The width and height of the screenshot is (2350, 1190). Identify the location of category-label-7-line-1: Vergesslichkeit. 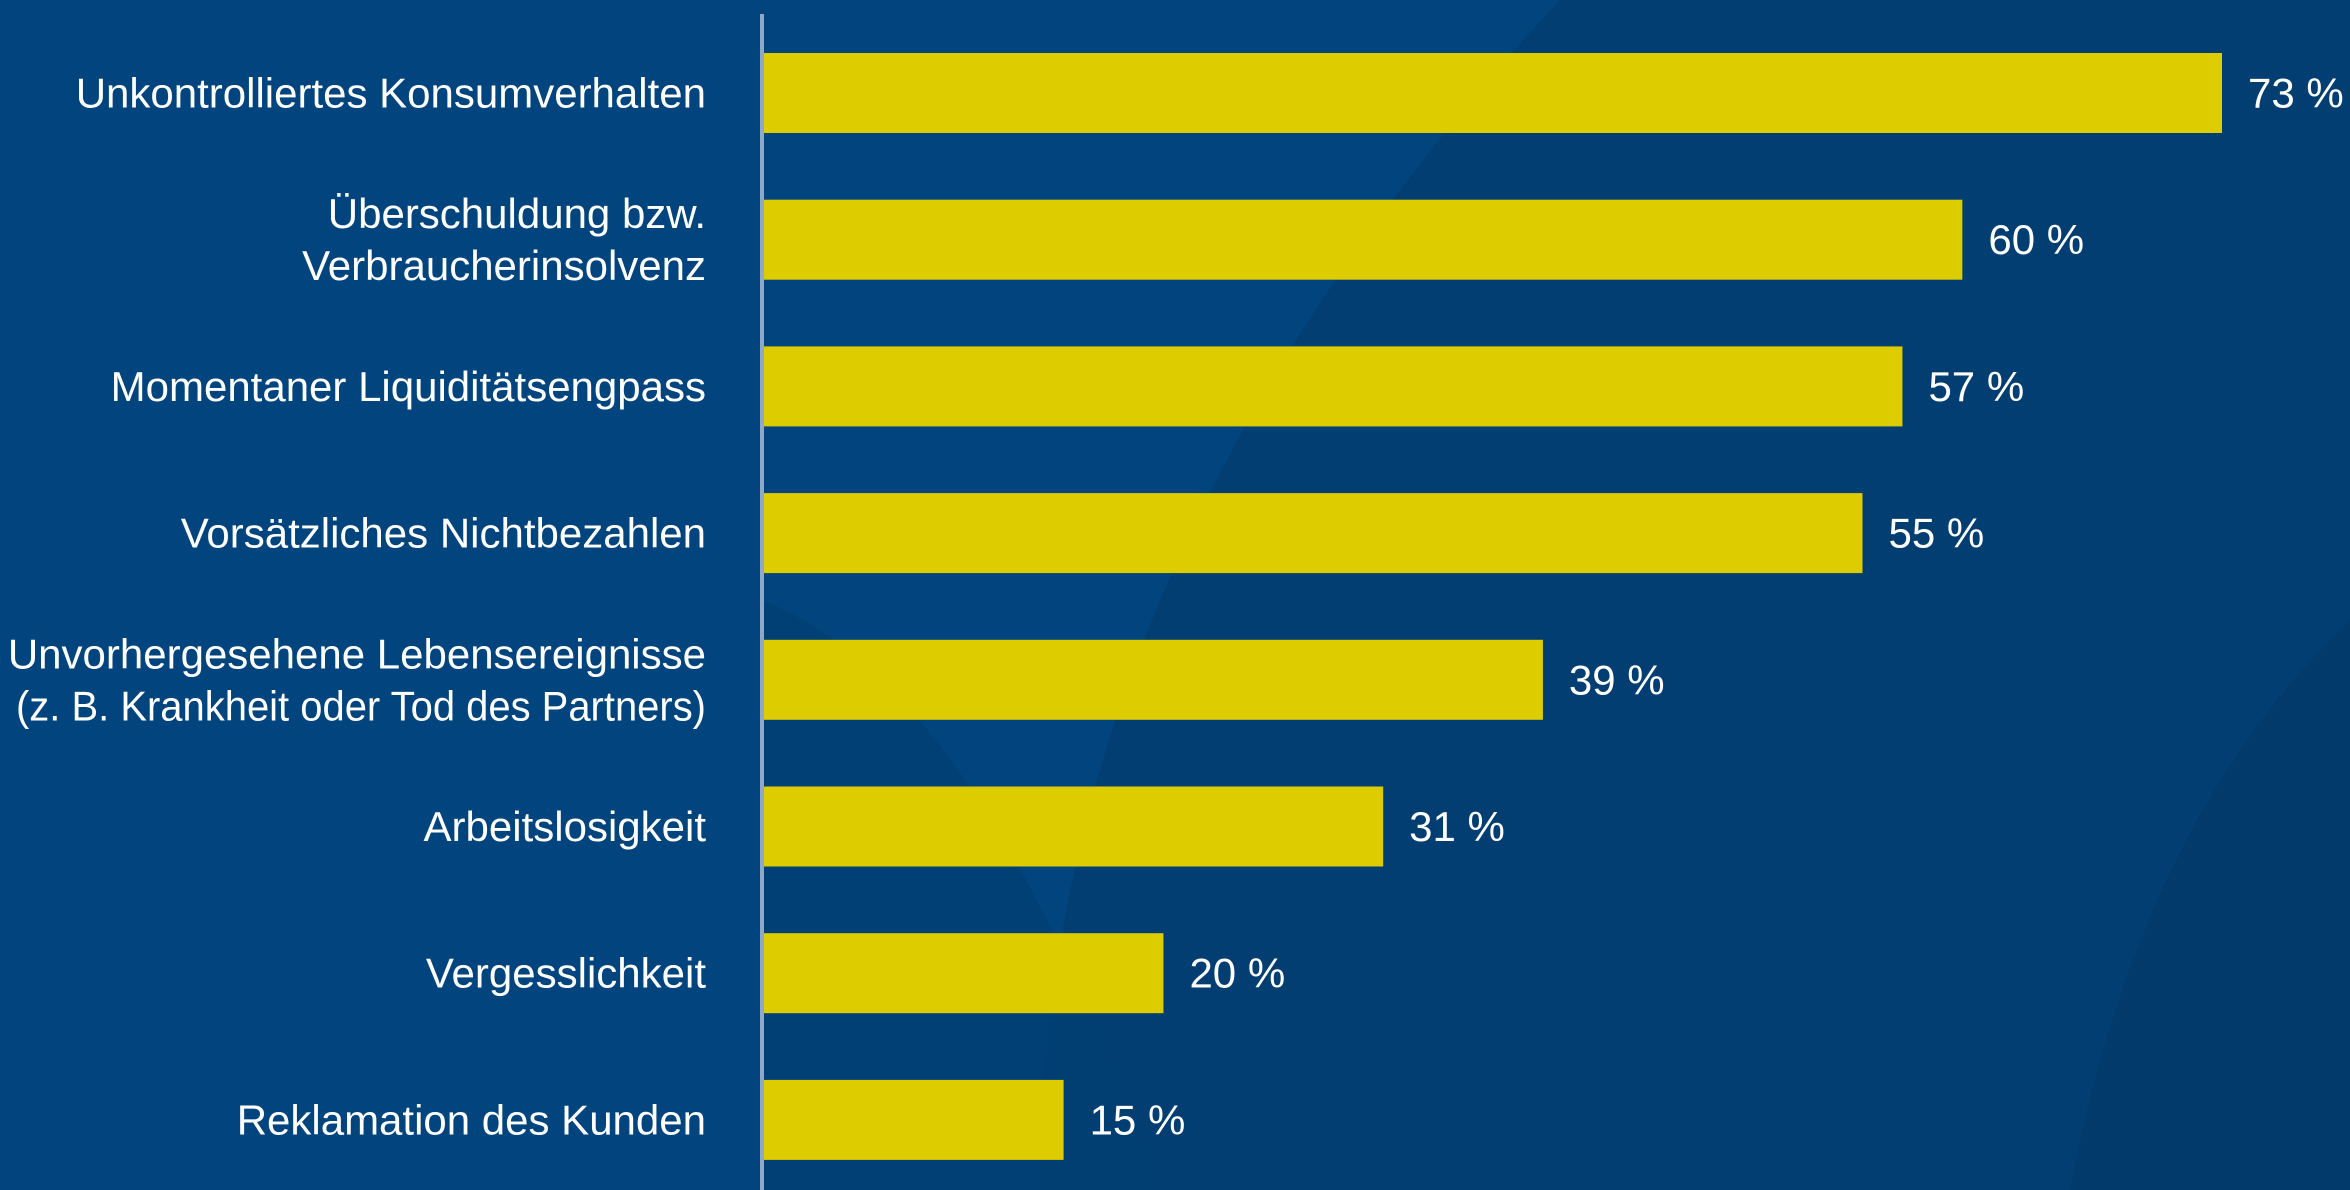
(566, 973).